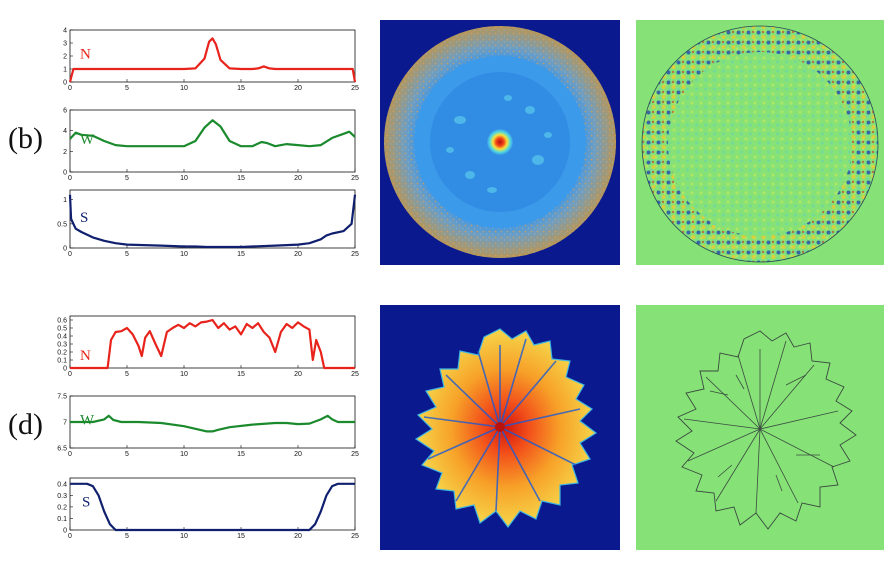 The image size is (895, 568). I want to click on plot-b-w: 0 5 10 15 20 25 0 2 4 6 W, so click(211, 147).